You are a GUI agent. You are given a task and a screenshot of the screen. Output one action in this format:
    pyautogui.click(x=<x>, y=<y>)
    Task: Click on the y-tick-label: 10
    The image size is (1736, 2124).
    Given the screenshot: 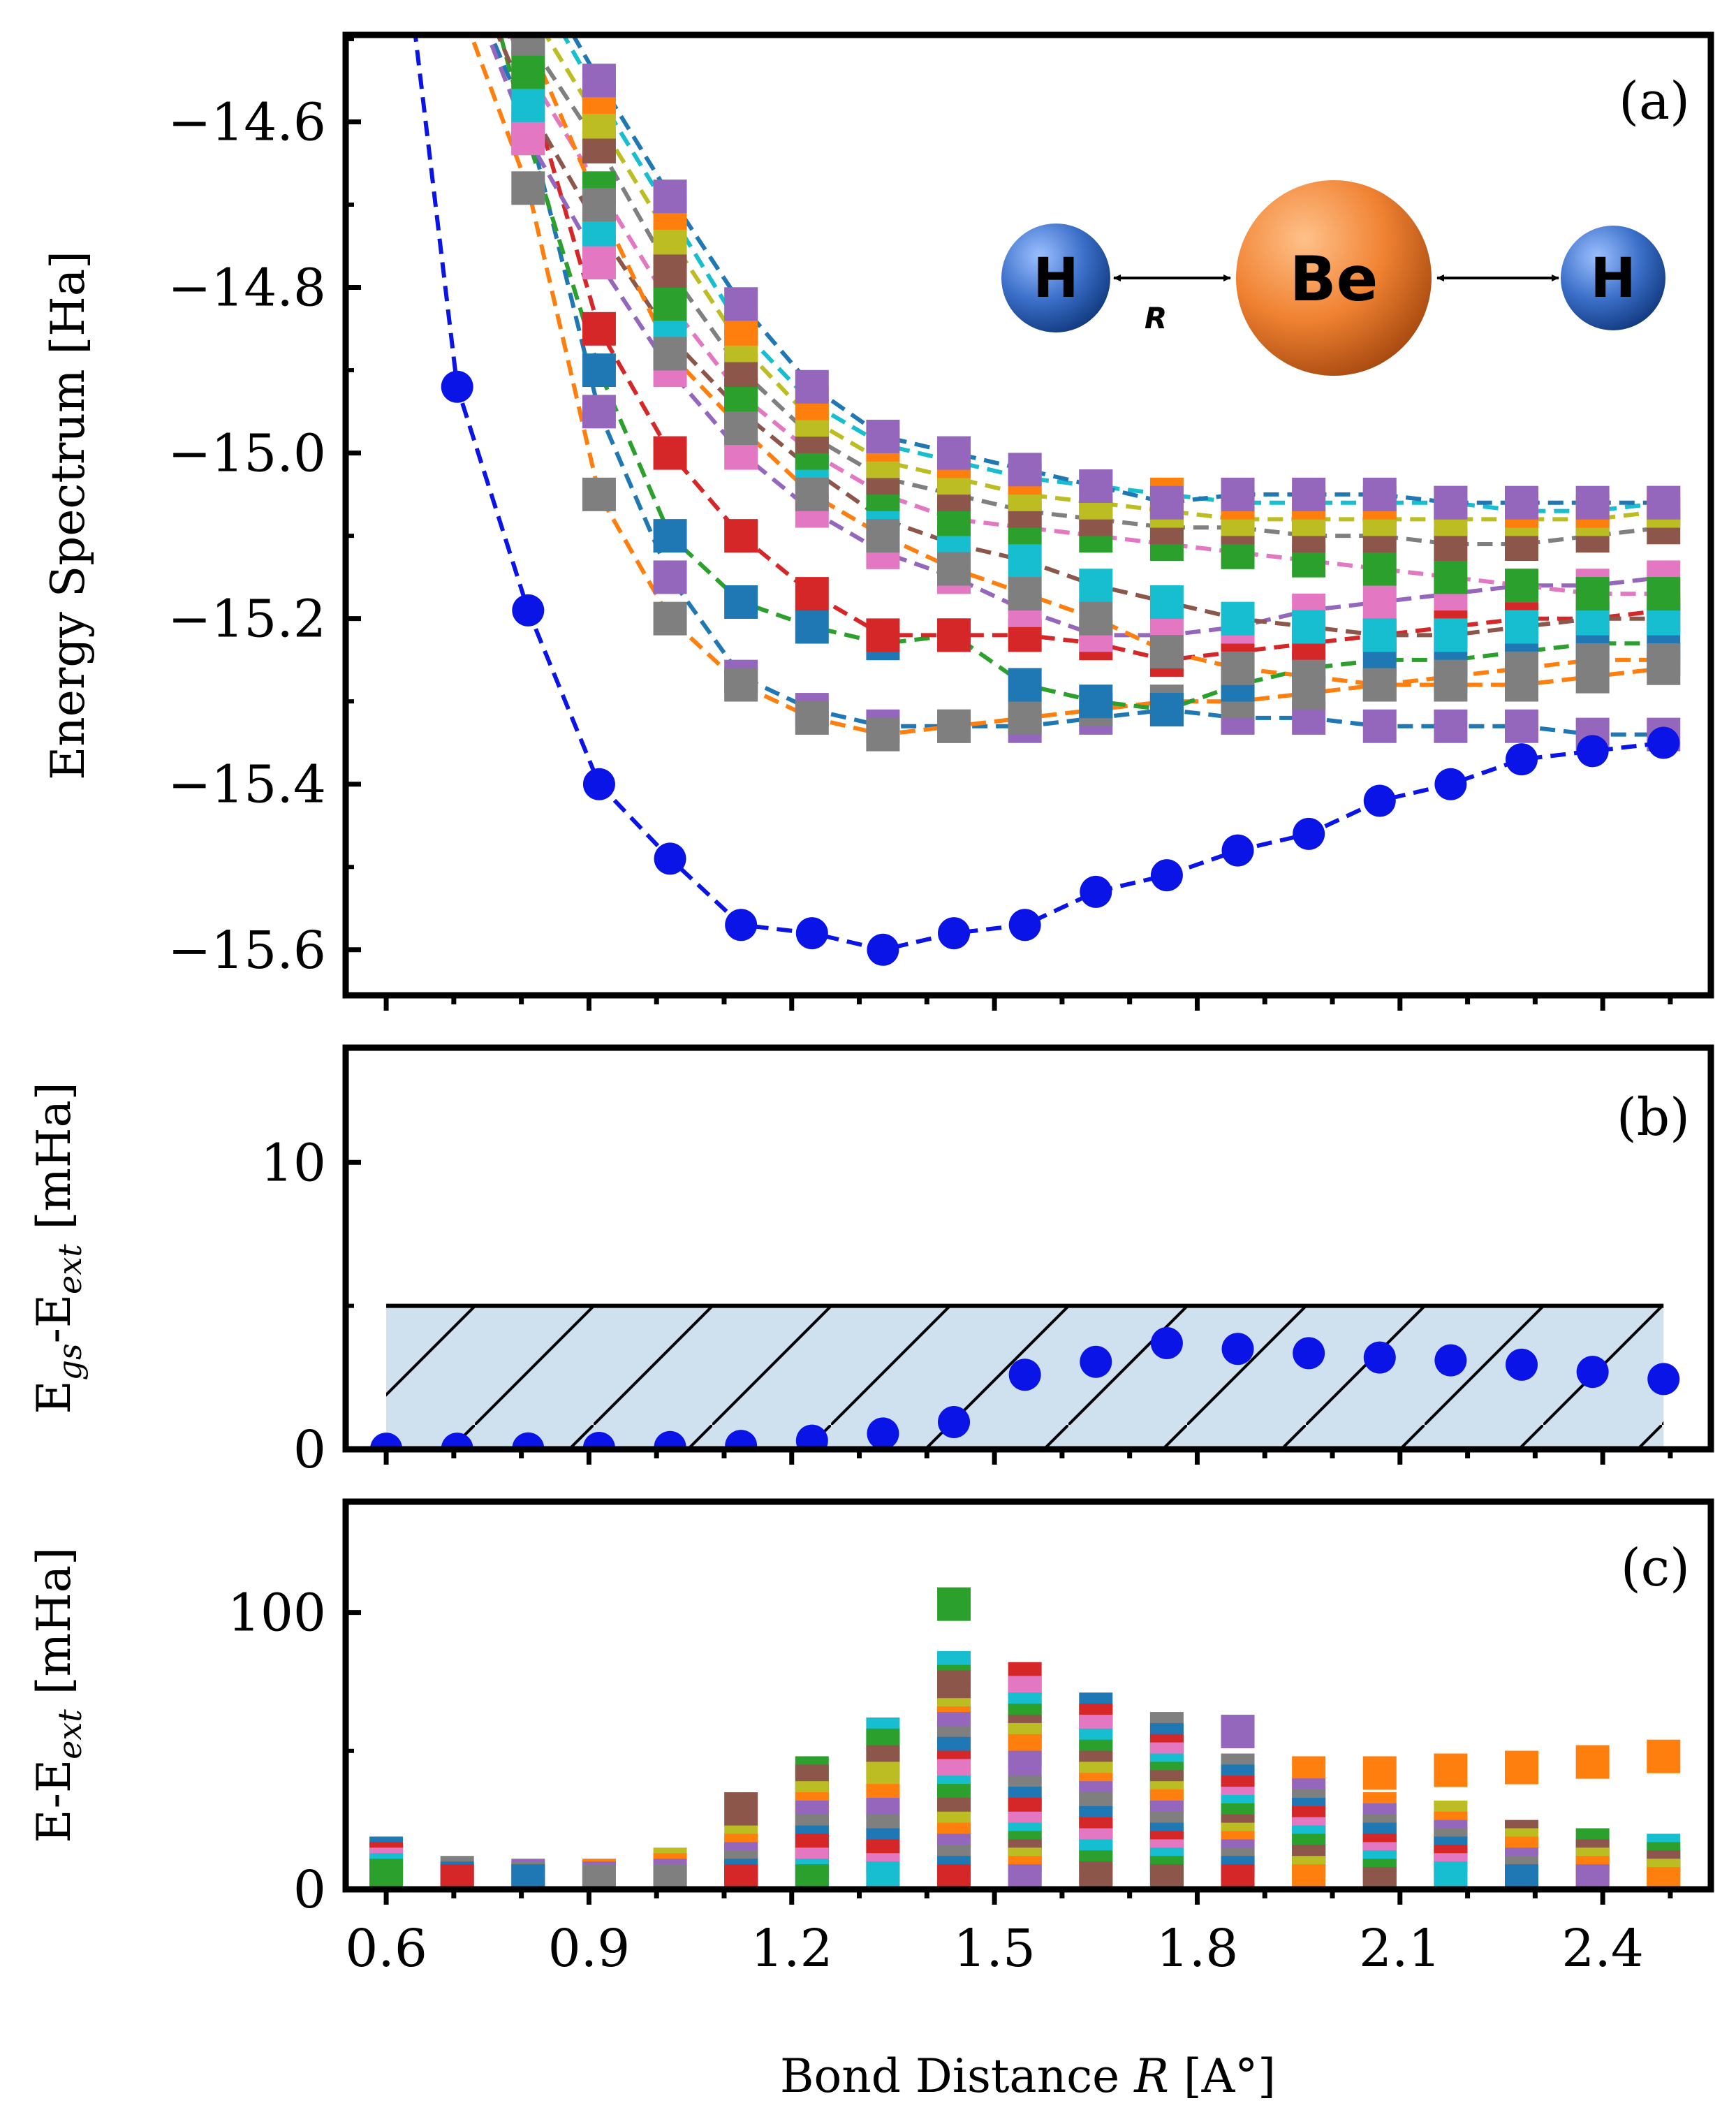 What is the action you would take?
    pyautogui.click(x=293, y=1163)
    